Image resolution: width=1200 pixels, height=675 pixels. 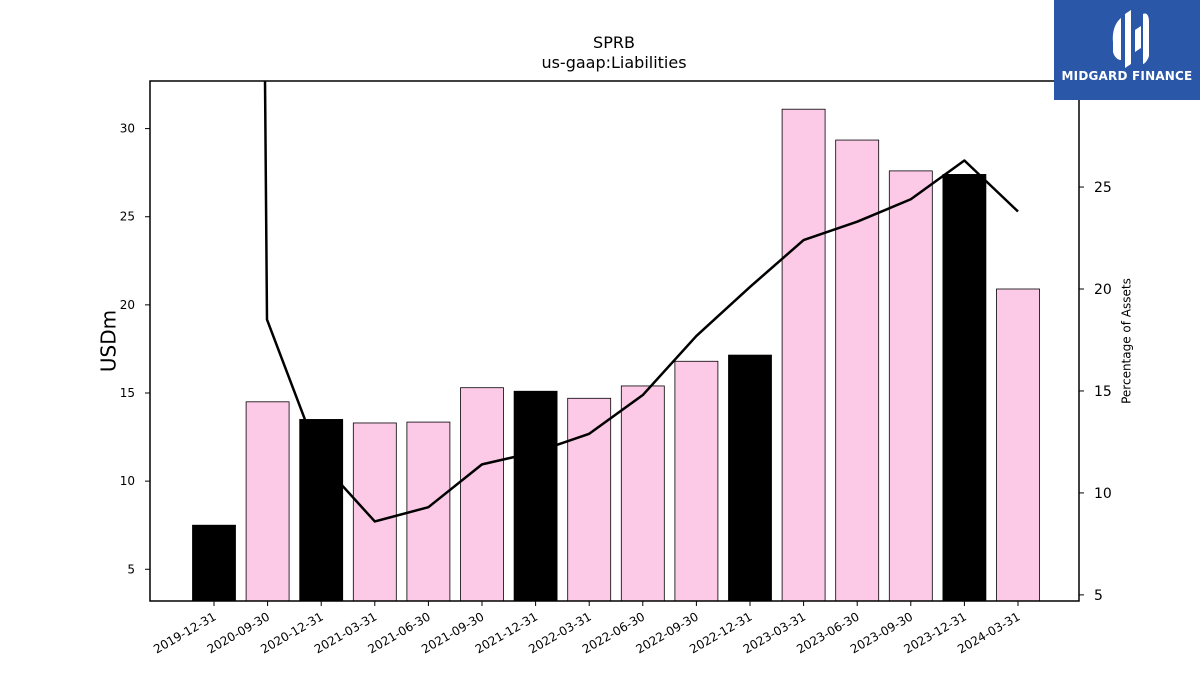 I want to click on midgard-finance-logo: MIDGARD FINANCE, so click(x=1127, y=50).